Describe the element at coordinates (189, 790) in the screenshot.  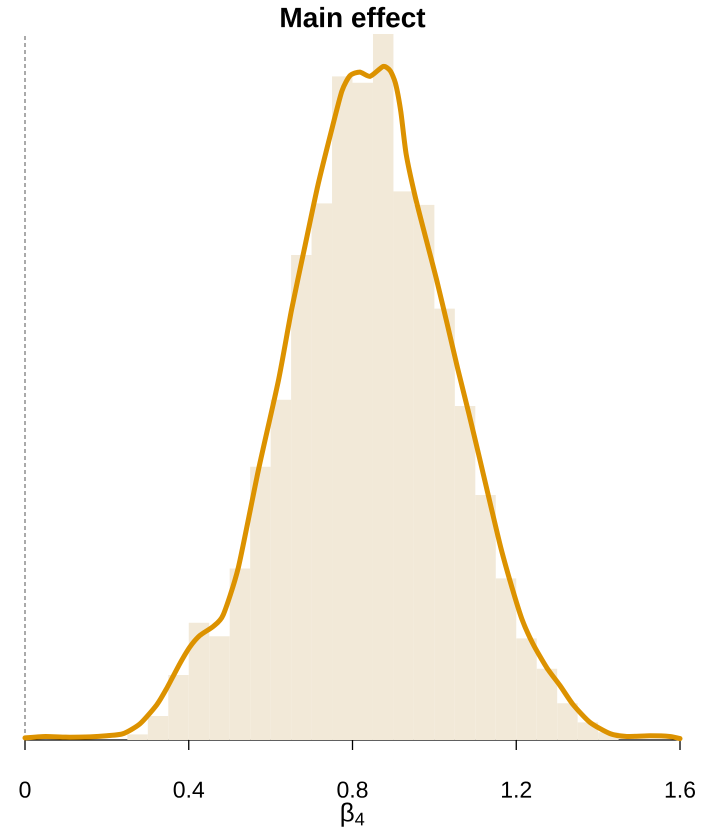
I see `x-tick-label: 0.4` at that location.